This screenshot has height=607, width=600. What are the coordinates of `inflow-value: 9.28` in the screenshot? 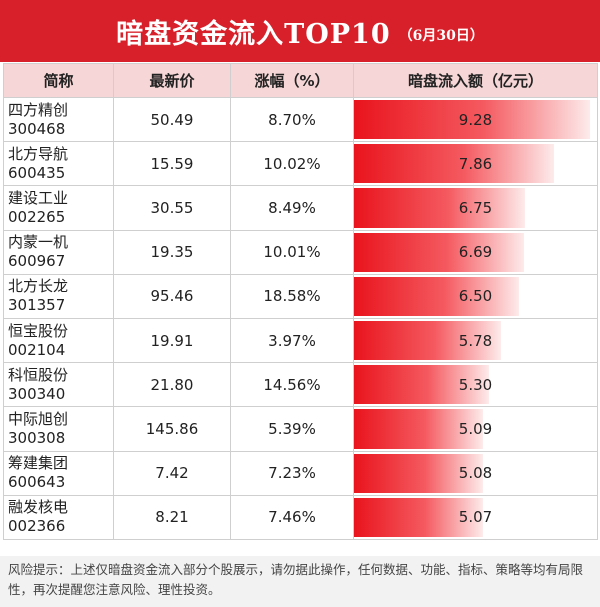 It's located at (475, 119).